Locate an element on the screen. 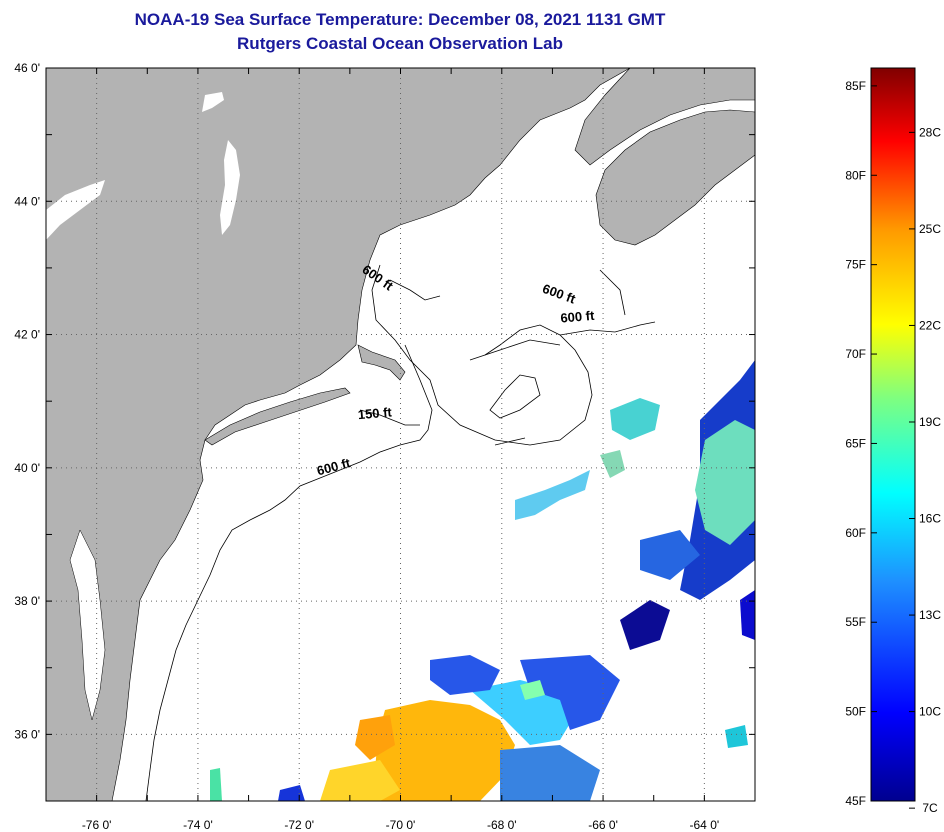 The height and width of the screenshot is (832, 944). lat-tick-label: 44 0' is located at coordinates (27, 201).